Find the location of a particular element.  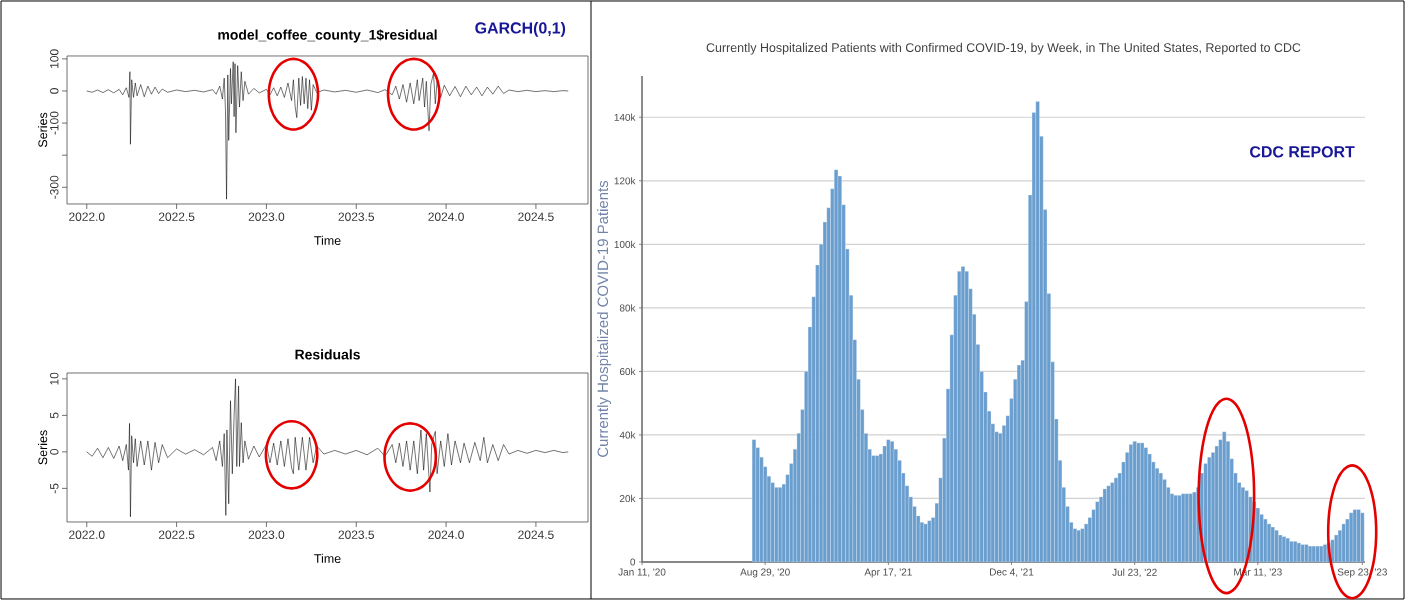

x-tick-label: Jan 11, '20 is located at coordinates (642, 572).